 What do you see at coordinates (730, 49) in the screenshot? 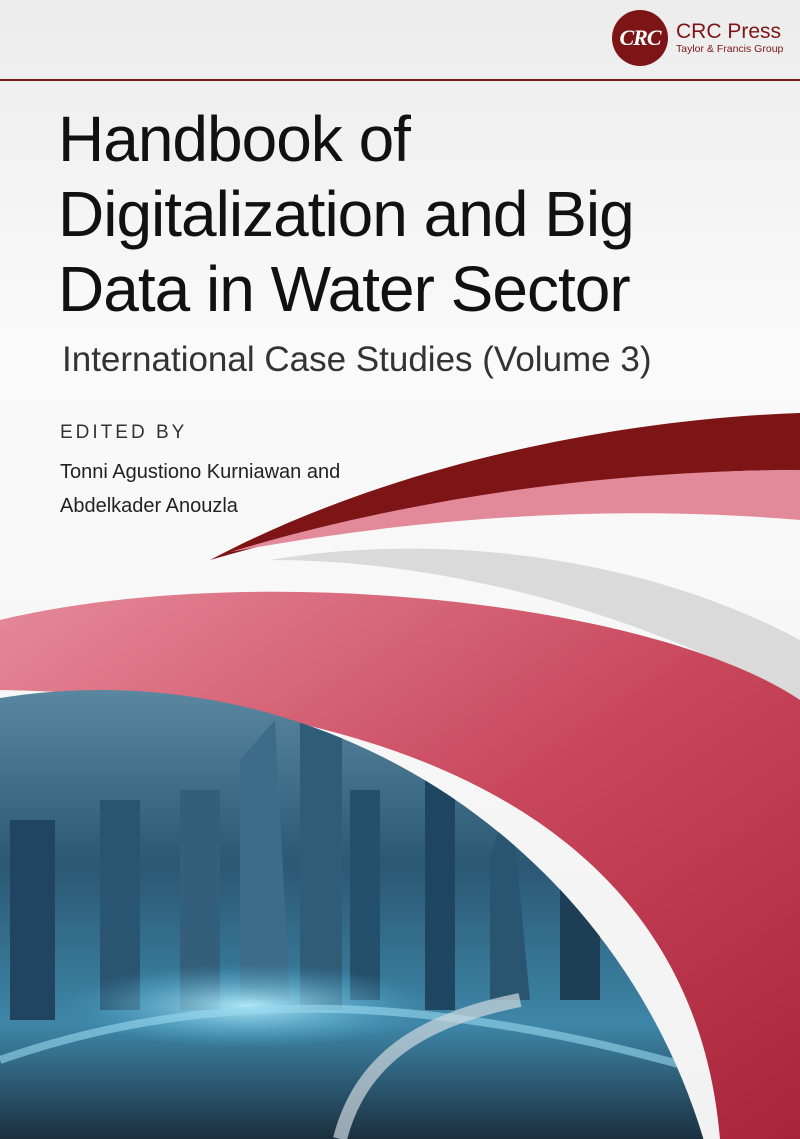
I see `publisher-group: Taylor & Francis Group` at bounding box center [730, 49].